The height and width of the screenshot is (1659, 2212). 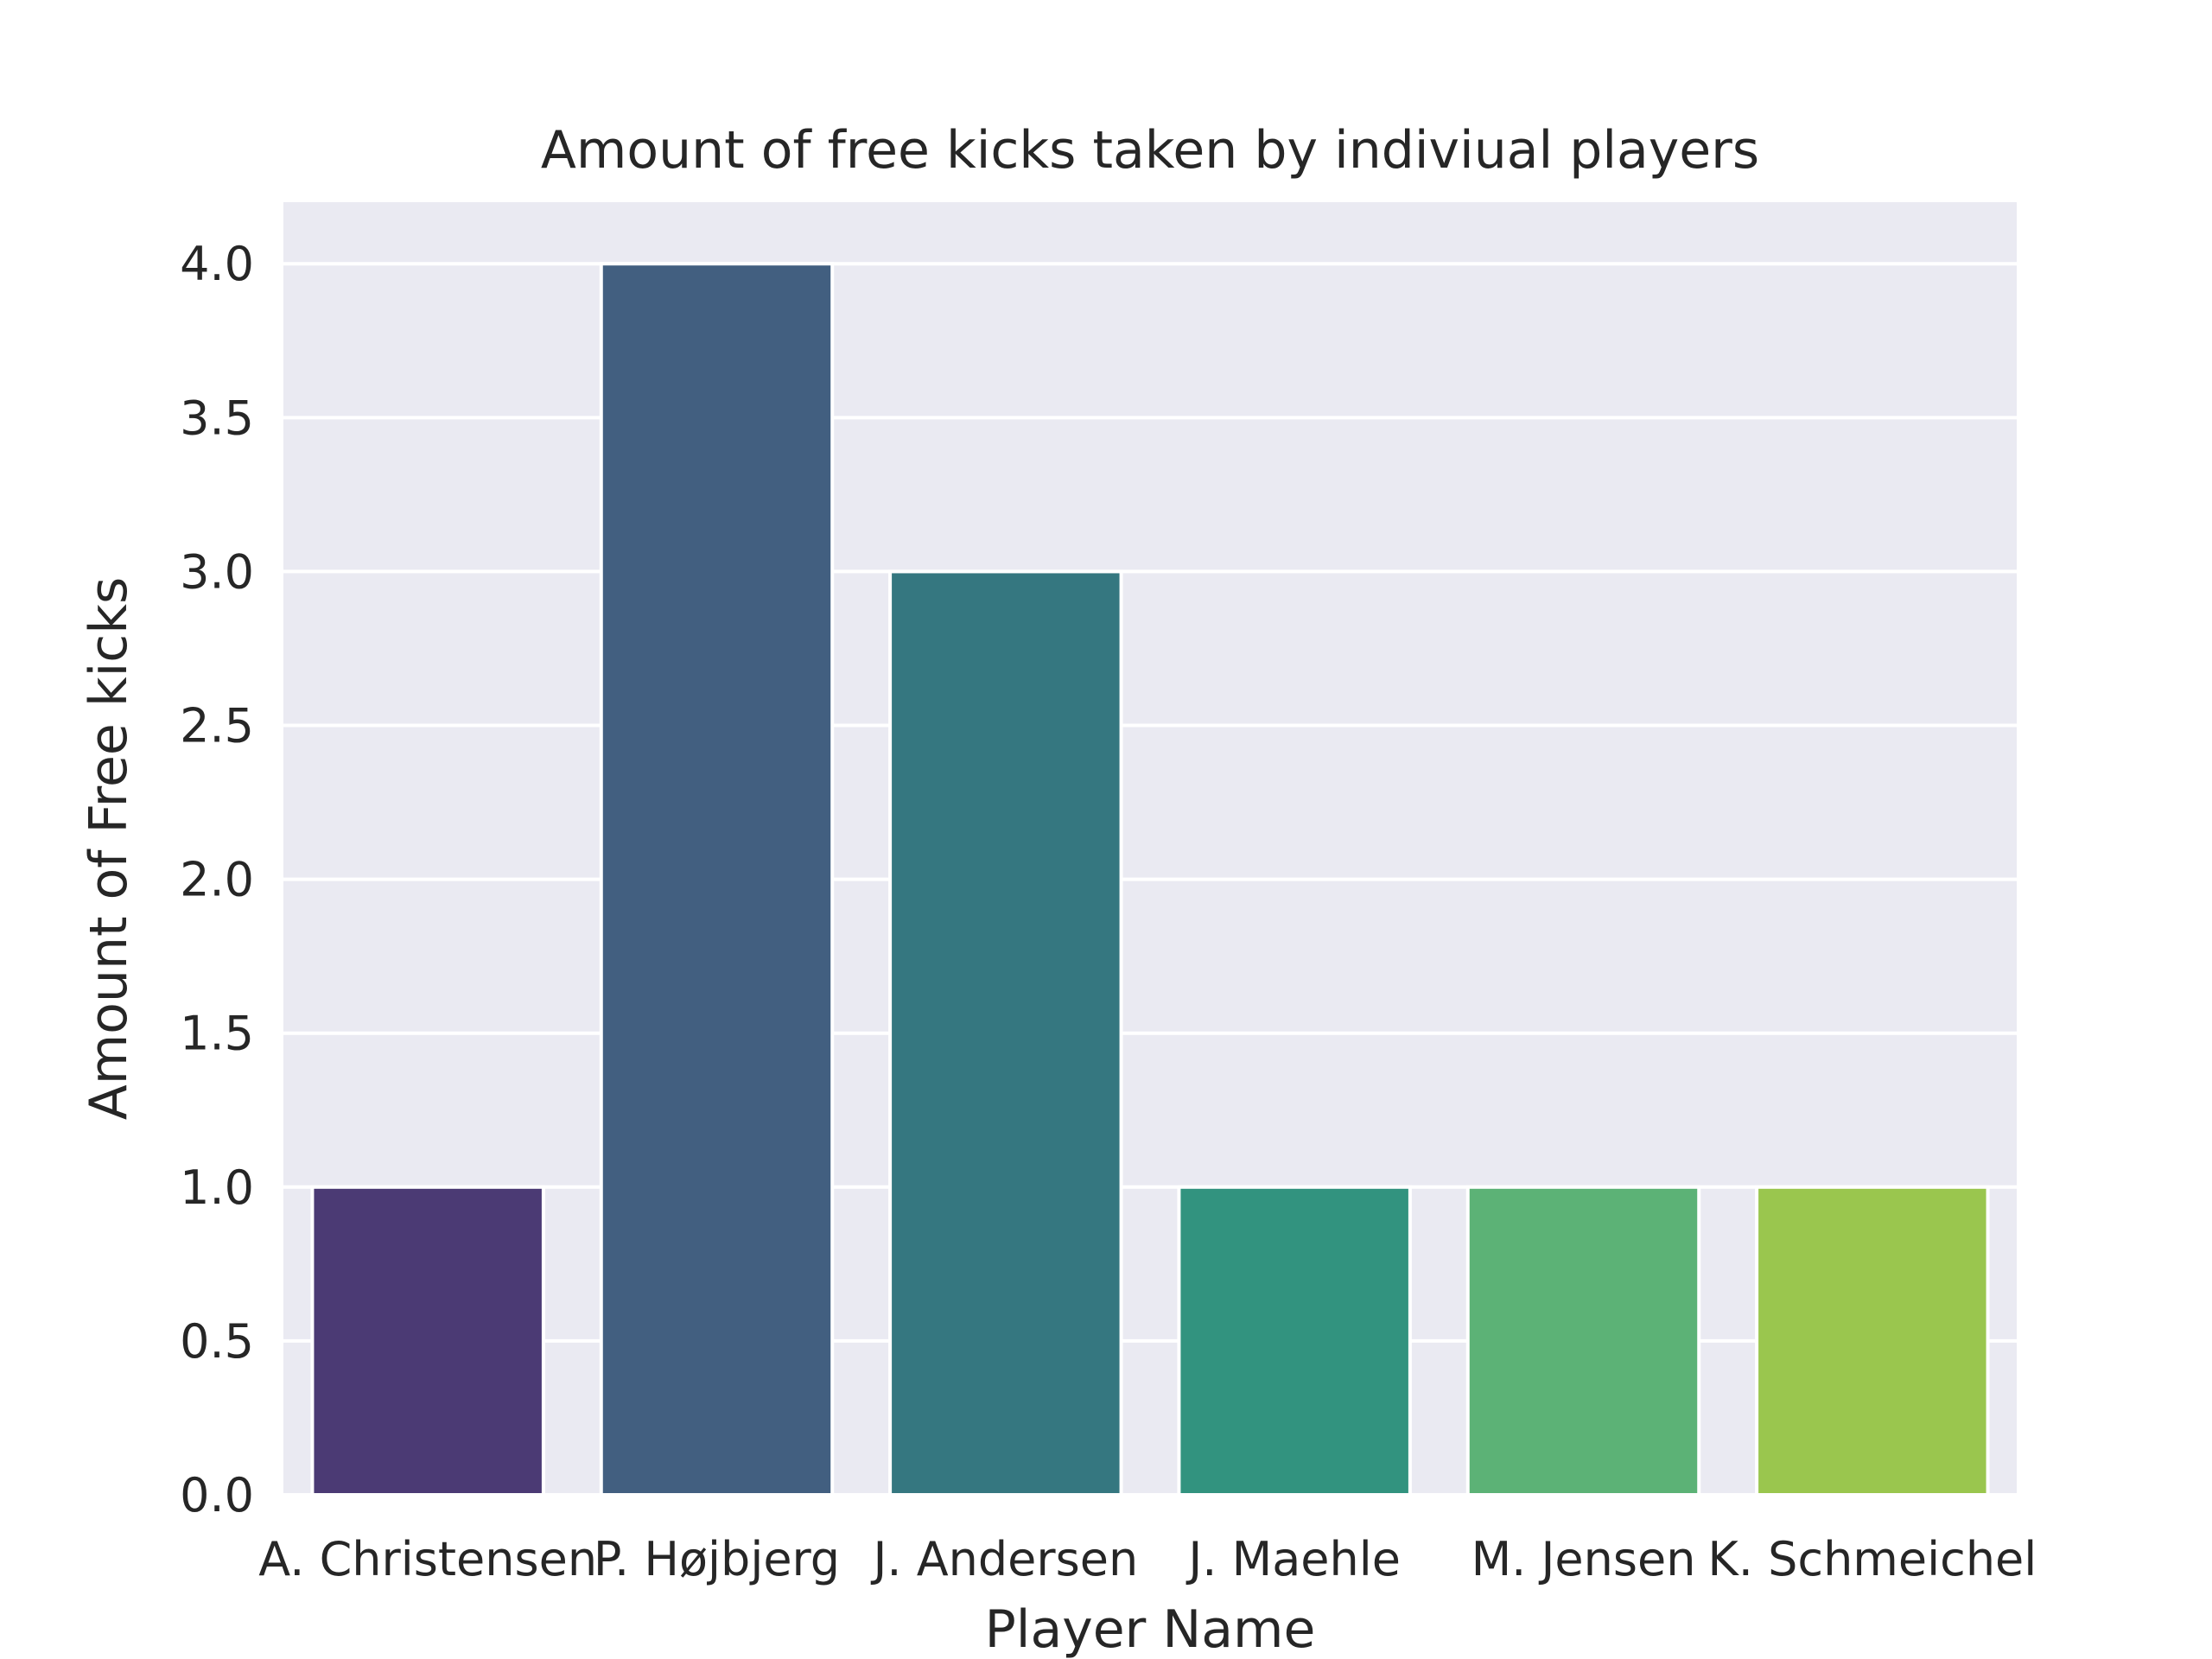 I want to click on y-tick-label: 2.0, so click(x=217, y=880).